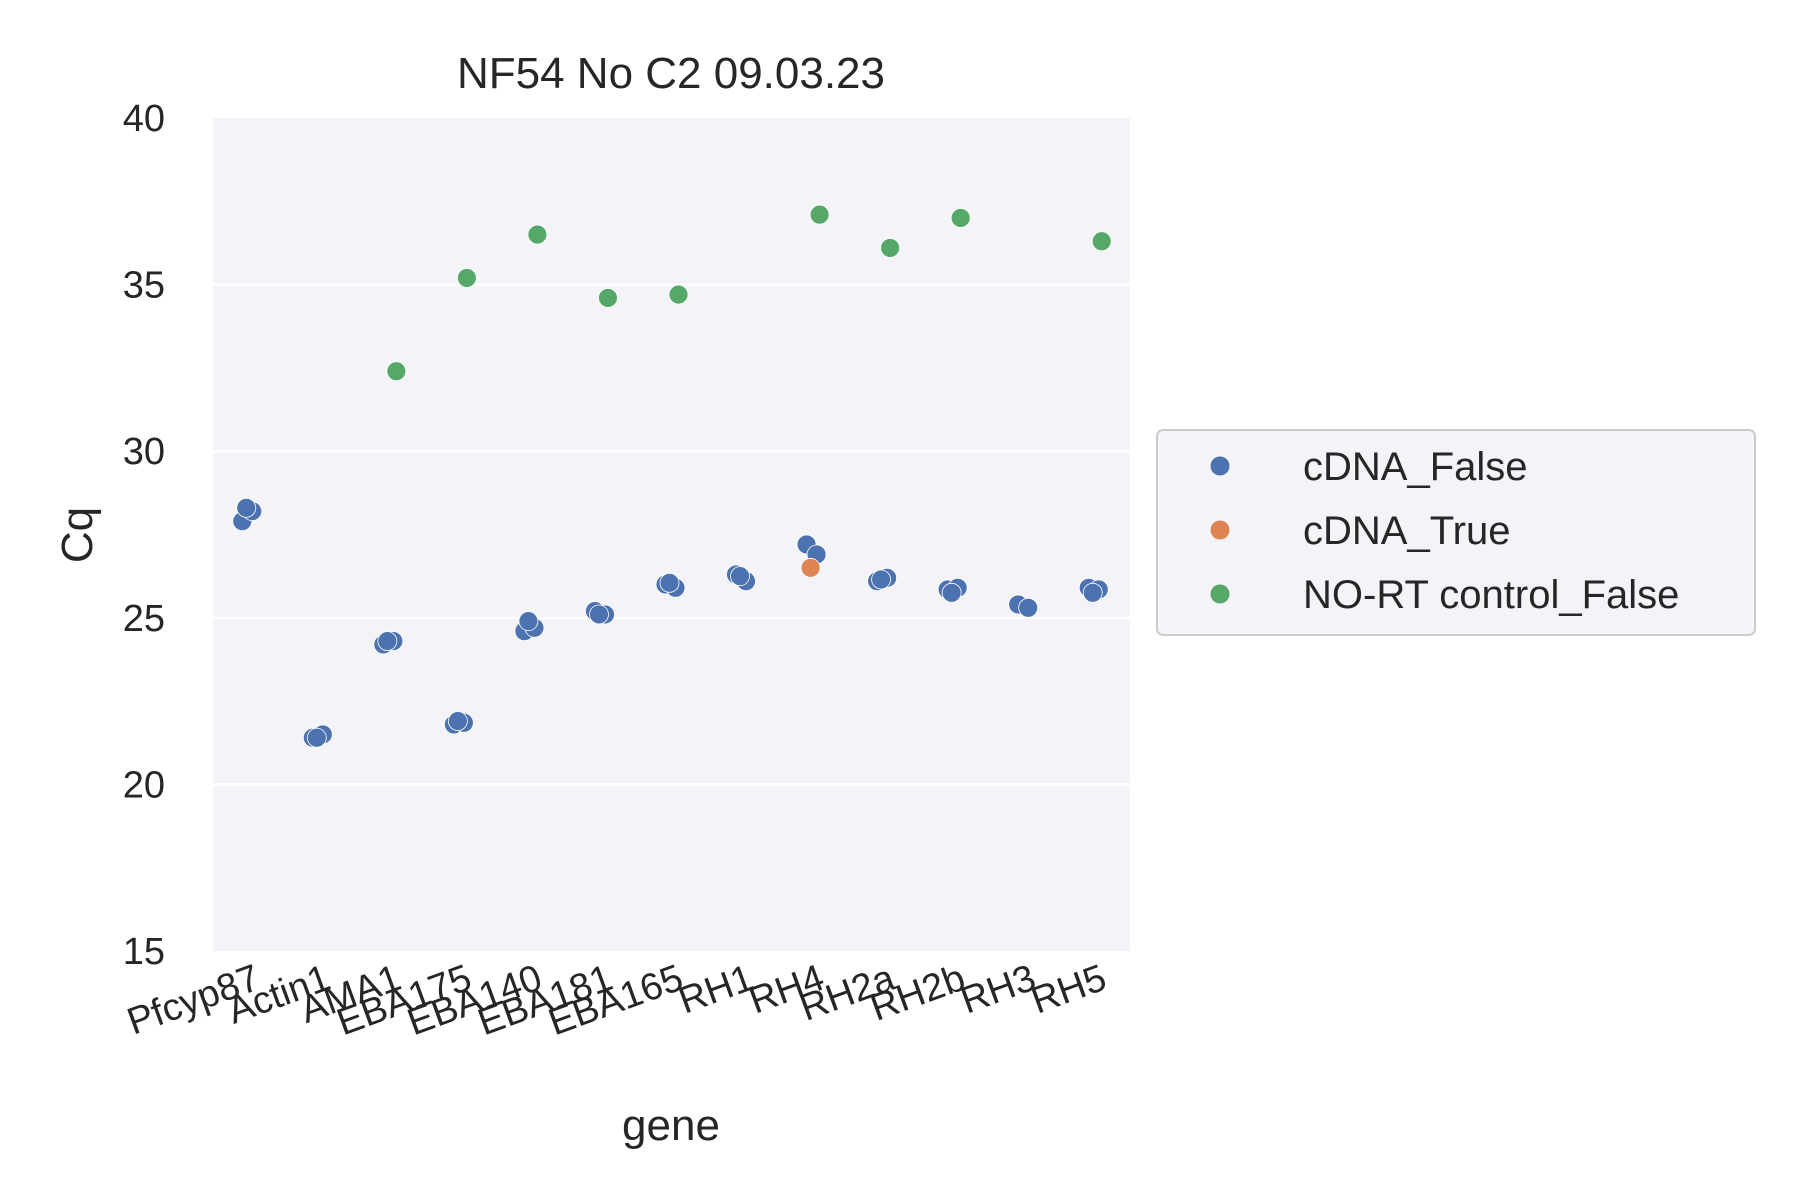 This screenshot has width=1800, height=1200. I want to click on legend-box, so click(1456, 532).